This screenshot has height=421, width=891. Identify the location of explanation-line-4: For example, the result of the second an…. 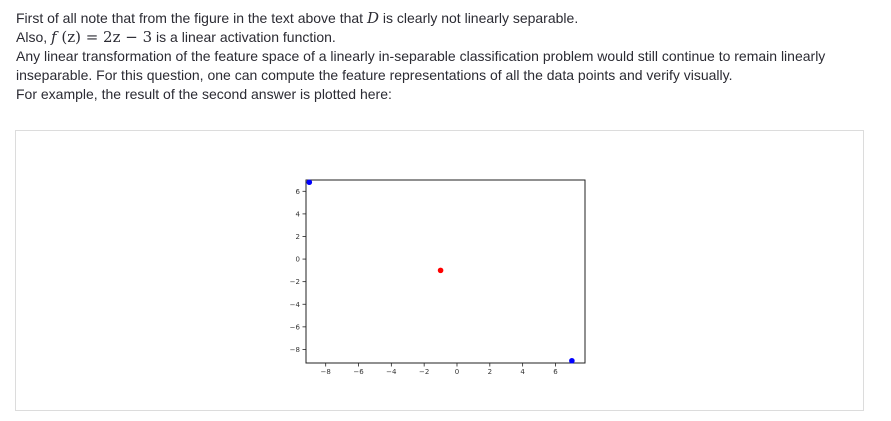
(204, 94).